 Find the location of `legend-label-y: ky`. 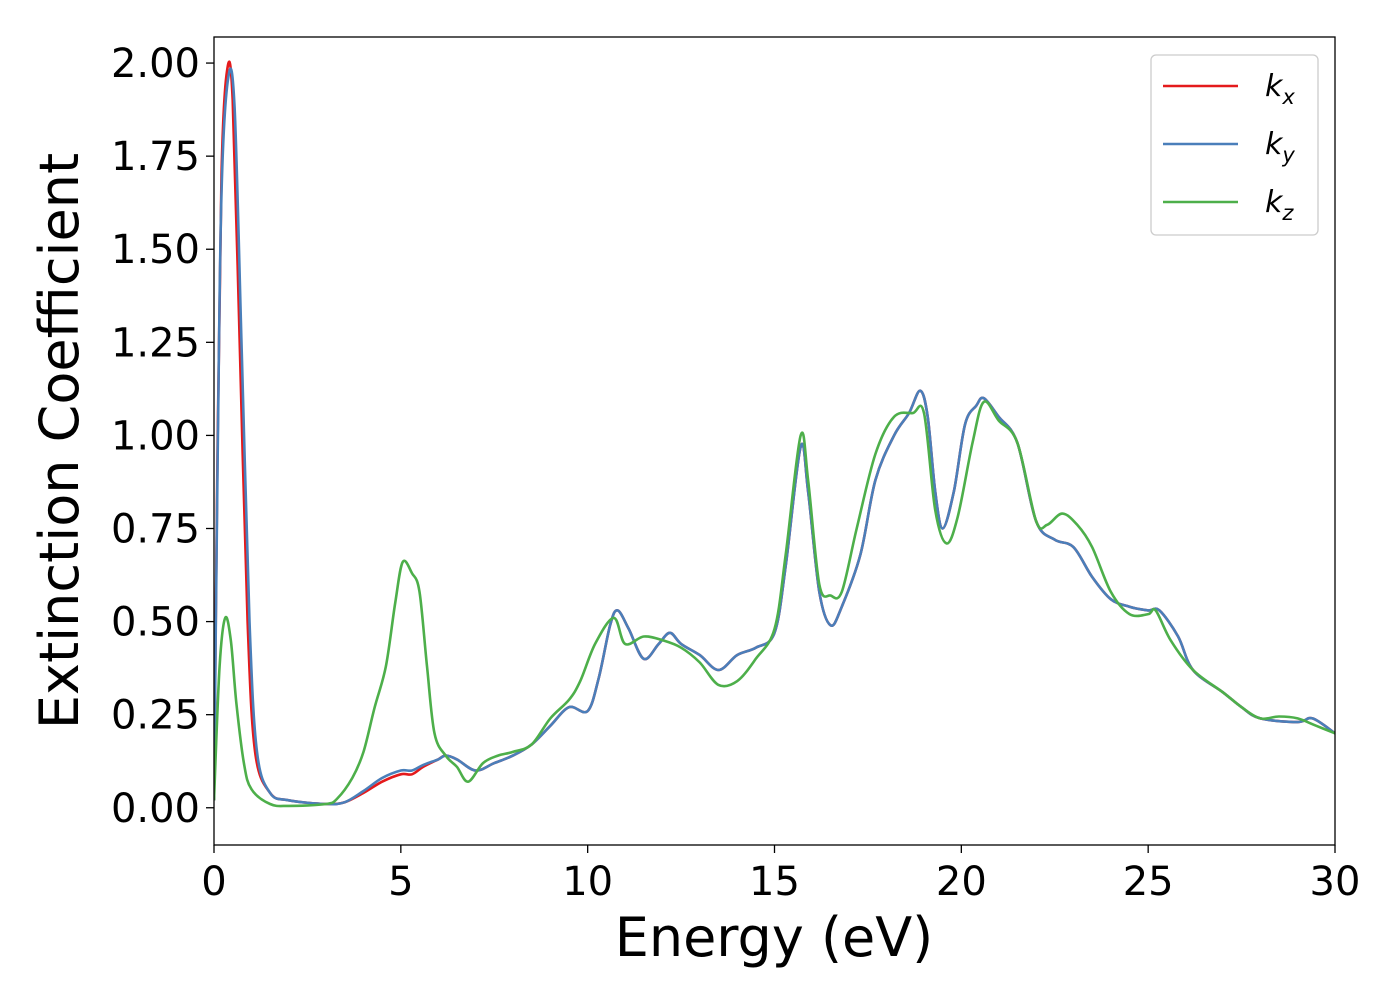

legend-label-y: ky is located at coordinates (1280, 147).